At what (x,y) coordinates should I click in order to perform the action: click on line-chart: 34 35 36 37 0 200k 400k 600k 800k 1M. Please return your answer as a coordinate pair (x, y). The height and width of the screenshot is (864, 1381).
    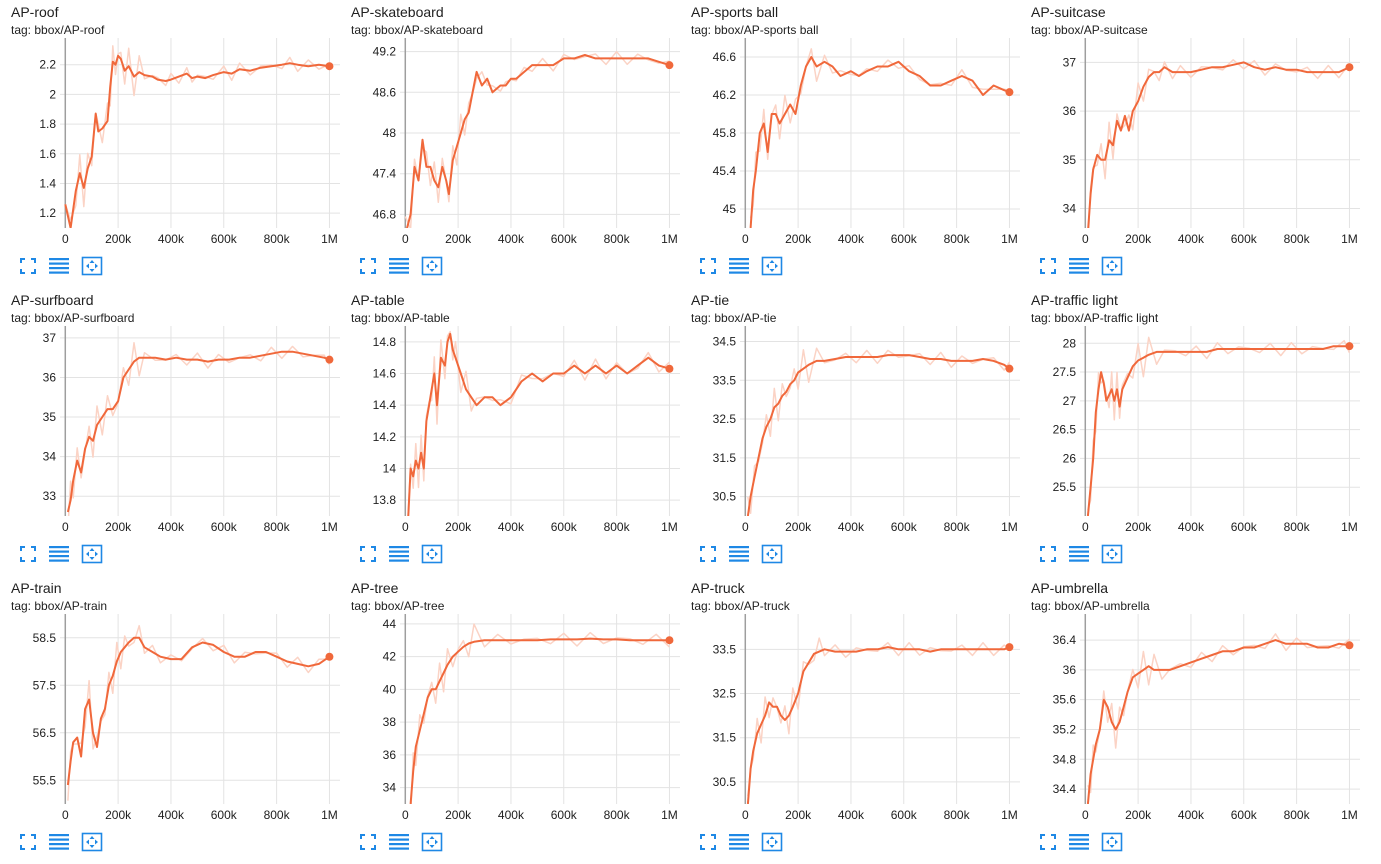
    Looking at the image, I should click on (1190, 144).